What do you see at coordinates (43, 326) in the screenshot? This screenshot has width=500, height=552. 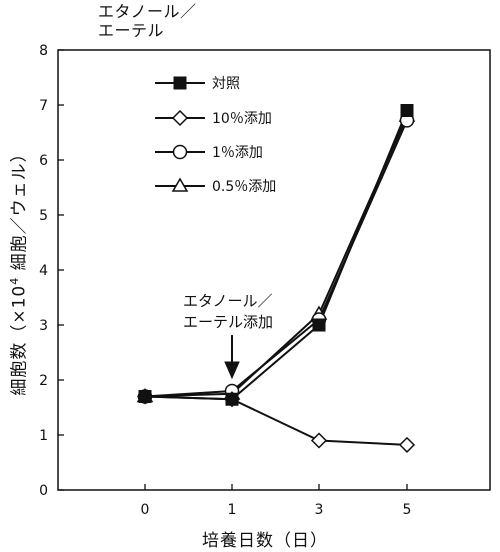 I see `y-tick-label-3: 3` at bounding box center [43, 326].